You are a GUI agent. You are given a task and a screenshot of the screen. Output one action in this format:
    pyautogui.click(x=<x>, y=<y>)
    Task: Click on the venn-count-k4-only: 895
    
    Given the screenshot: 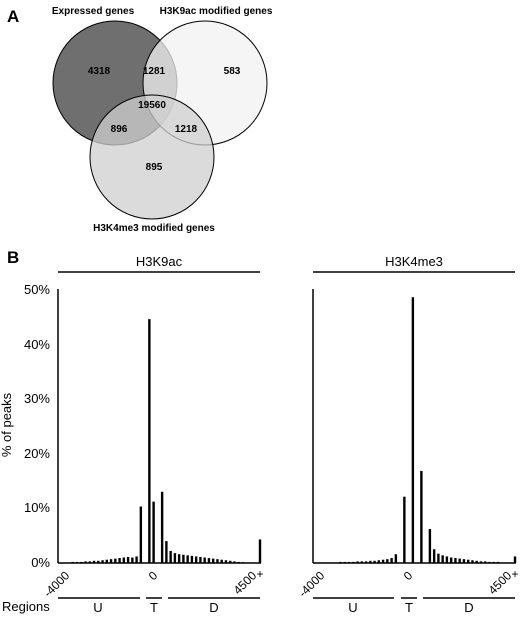 What is the action you would take?
    pyautogui.click(x=154, y=167)
    